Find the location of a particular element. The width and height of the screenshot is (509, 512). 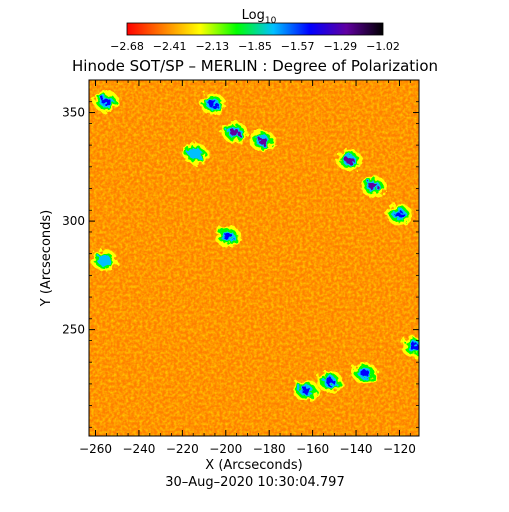

x-tick-label: −240 is located at coordinates (138, 449).